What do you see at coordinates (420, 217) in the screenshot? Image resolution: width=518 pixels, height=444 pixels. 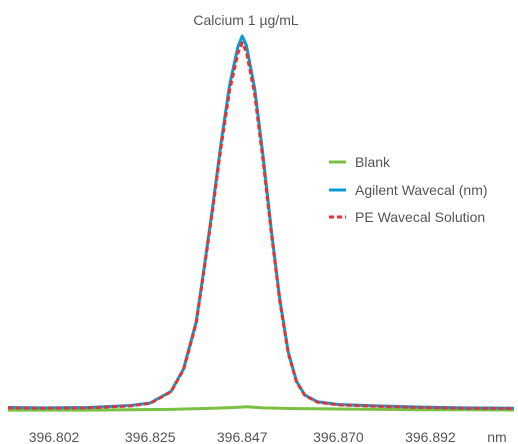 I see `legend-label-pe: PE Wavecal Solution` at bounding box center [420, 217].